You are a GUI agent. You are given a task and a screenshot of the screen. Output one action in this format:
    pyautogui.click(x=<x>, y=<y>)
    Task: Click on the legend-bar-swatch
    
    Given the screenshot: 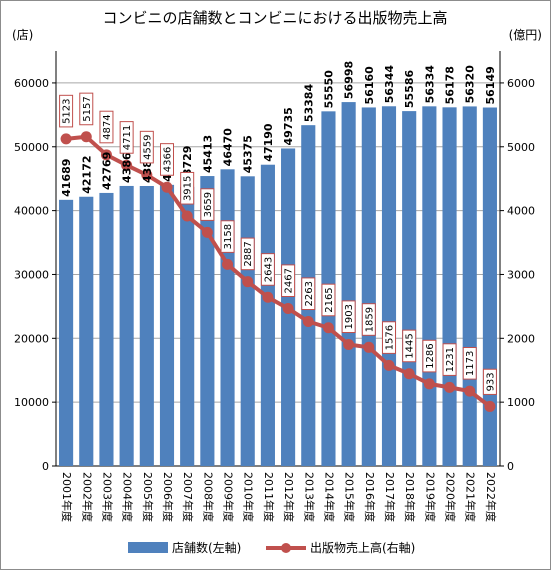 What is the action you would take?
    pyautogui.click(x=148, y=547)
    